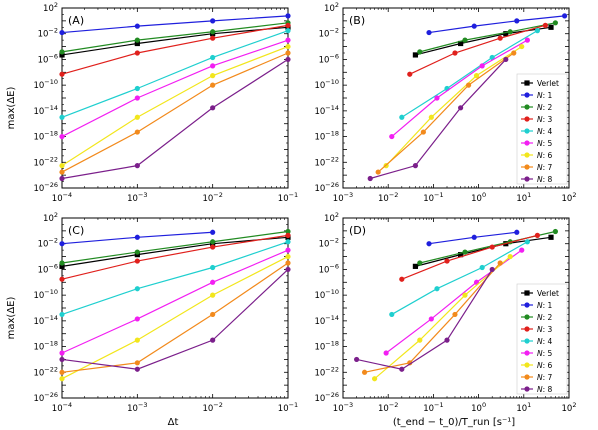  What do you see at coordinates (326, 136) in the screenshot?
I see `y-tick-label: 10⁻¹⁸` at bounding box center [326, 136].